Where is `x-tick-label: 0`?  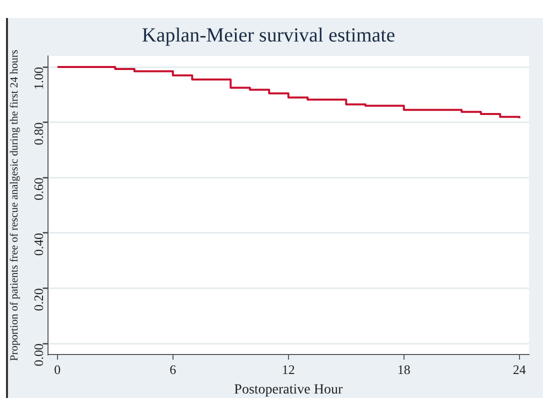
x-tick-label: 0 is located at coordinates (57, 369).